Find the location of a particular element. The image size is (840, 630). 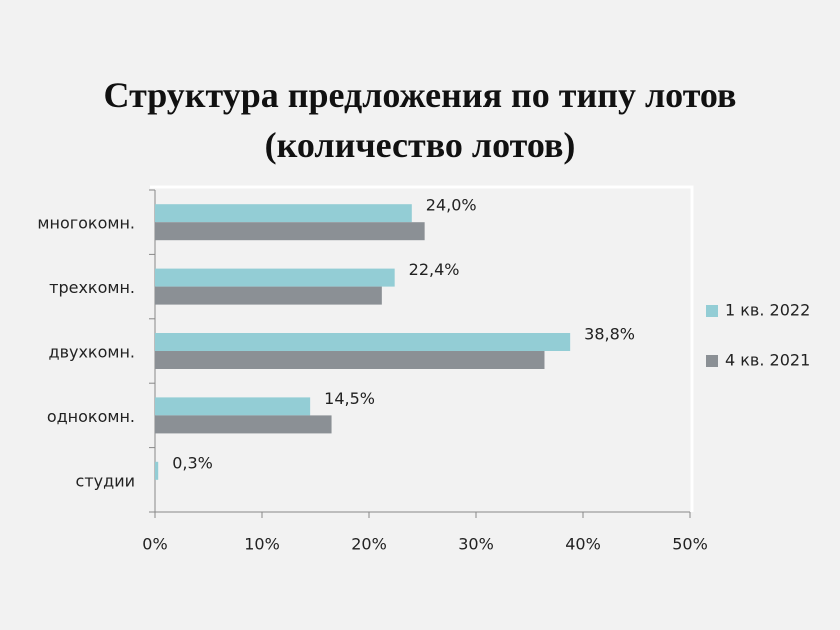

y-tick-label: студии is located at coordinates (105, 480).